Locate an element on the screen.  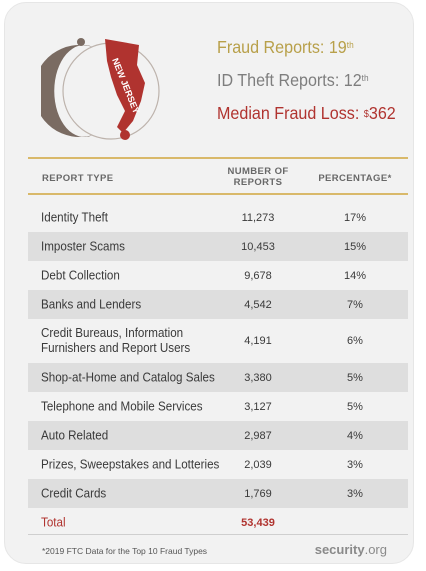
row-type: Identity Theft is located at coordinates (75, 217).